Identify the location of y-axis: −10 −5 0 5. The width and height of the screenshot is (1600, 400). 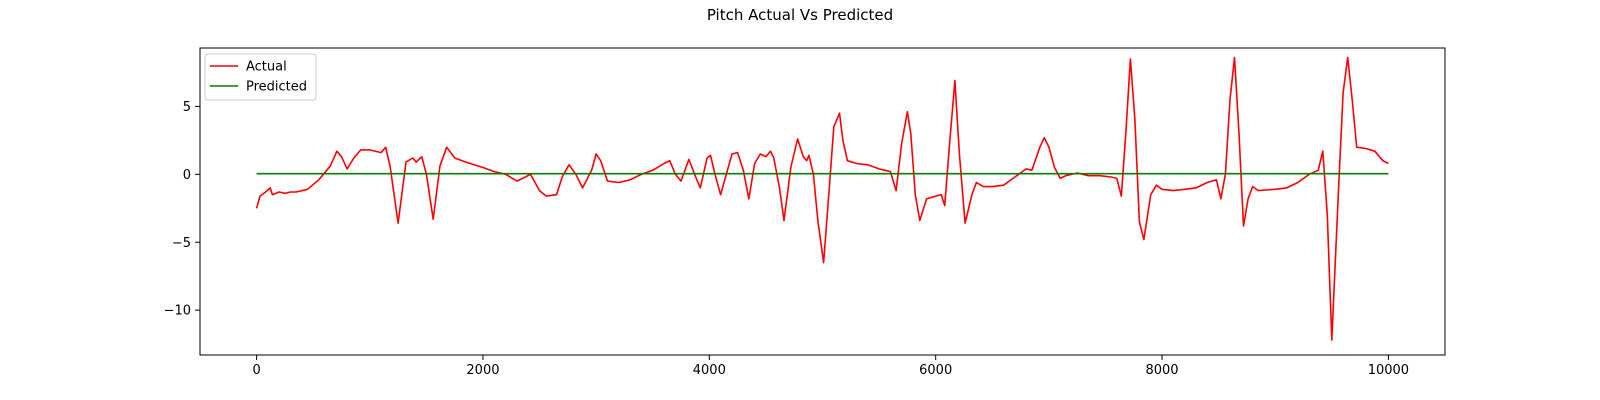
(182, 209).